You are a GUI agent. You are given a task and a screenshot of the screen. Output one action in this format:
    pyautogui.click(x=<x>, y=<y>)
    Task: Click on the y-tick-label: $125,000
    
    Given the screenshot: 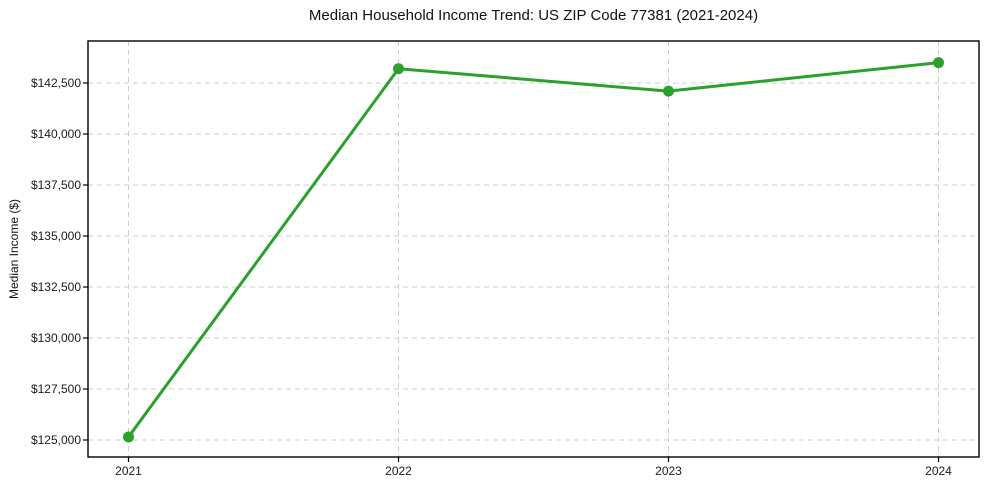 What is the action you would take?
    pyautogui.click(x=55, y=440)
    